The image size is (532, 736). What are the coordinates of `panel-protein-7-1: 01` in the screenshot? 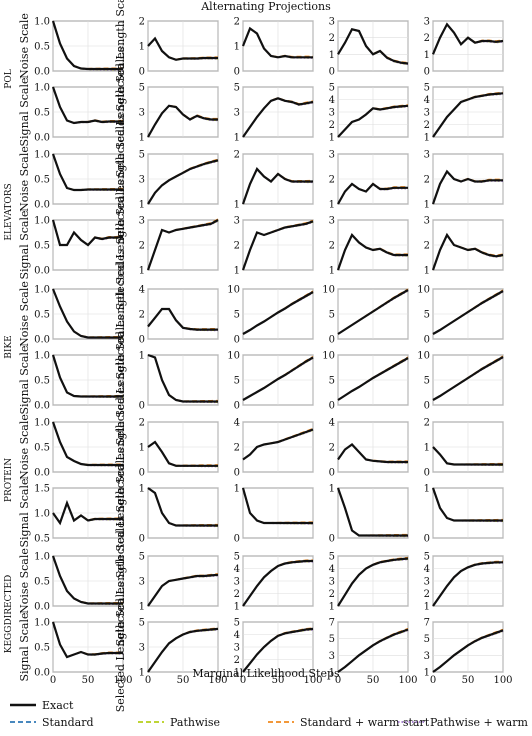 It's located at (179, 514).